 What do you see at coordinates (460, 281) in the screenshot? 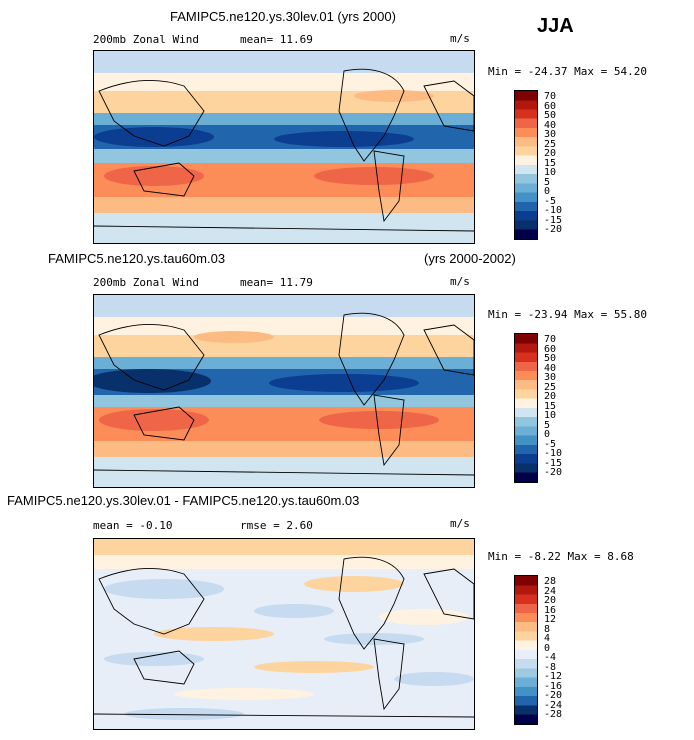
I see `panel2-units: m/s` at bounding box center [460, 281].